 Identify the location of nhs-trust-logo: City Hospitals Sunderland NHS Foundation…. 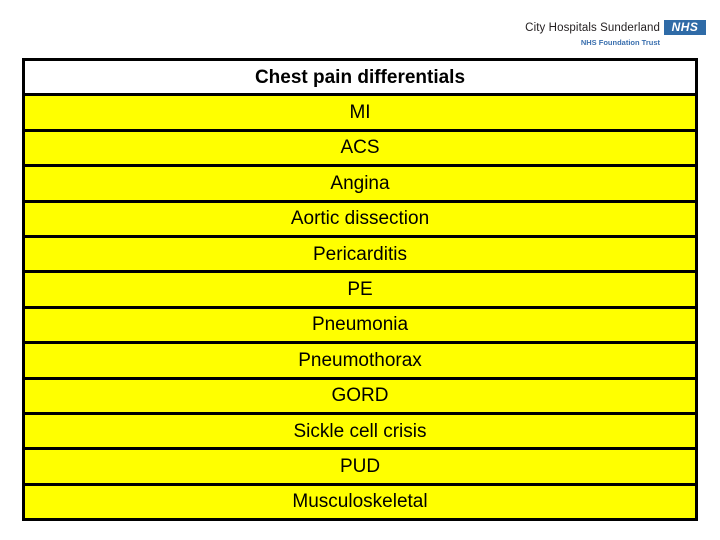
(615, 33).